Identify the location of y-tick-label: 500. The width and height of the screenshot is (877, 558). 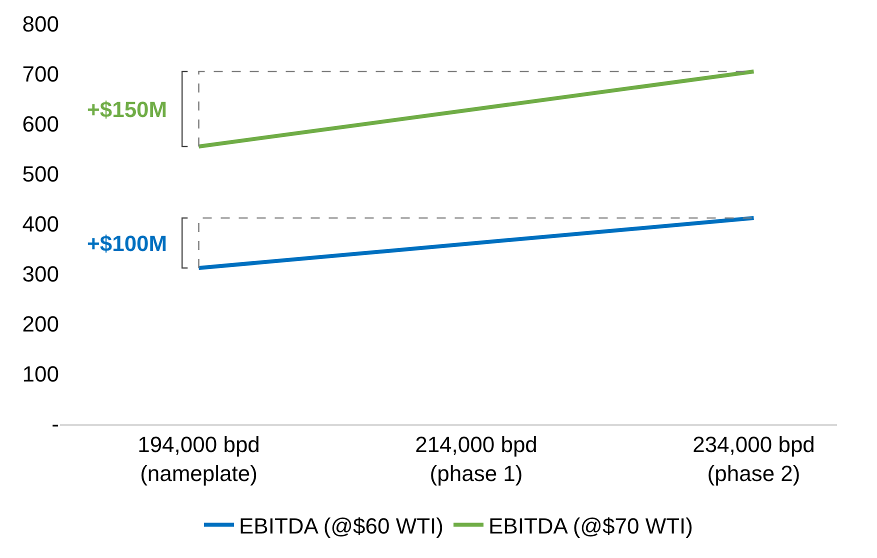
(40, 174).